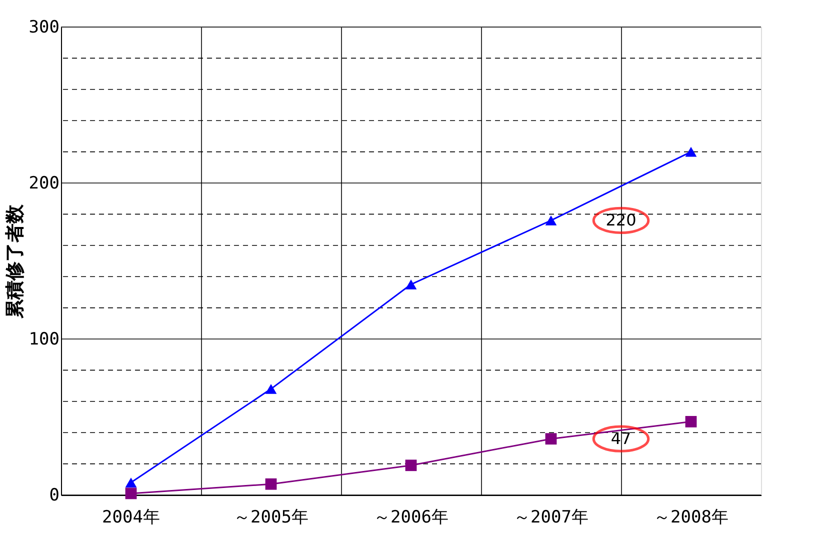  I want to click on y-tick-label: 100, so click(44, 340).